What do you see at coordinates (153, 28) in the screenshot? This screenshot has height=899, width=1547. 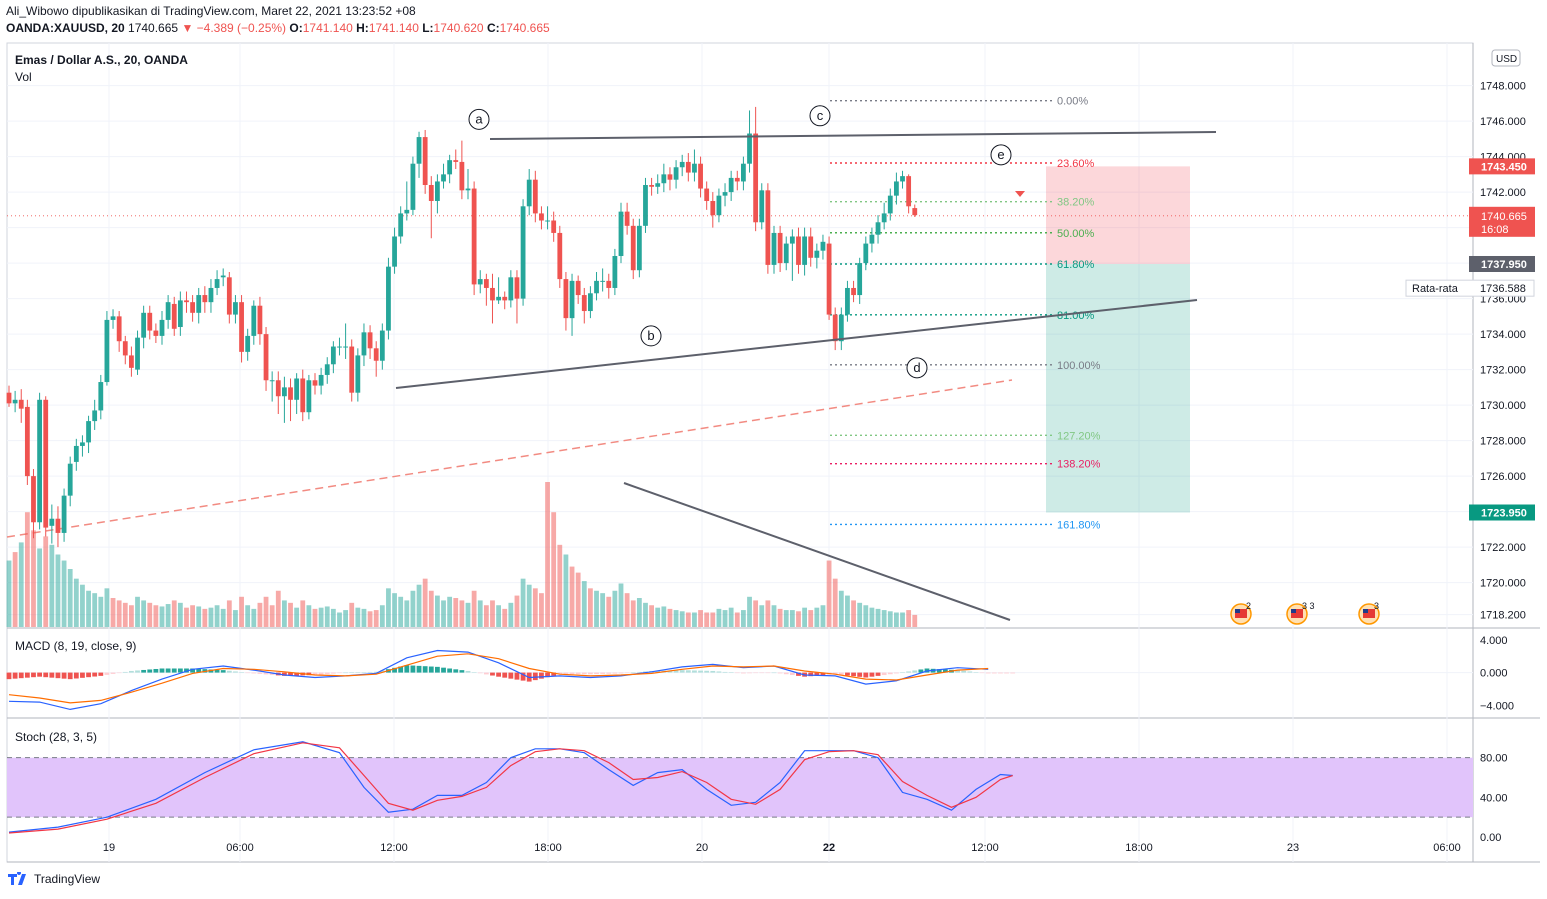 I see `last-price: 1740.665` at bounding box center [153, 28].